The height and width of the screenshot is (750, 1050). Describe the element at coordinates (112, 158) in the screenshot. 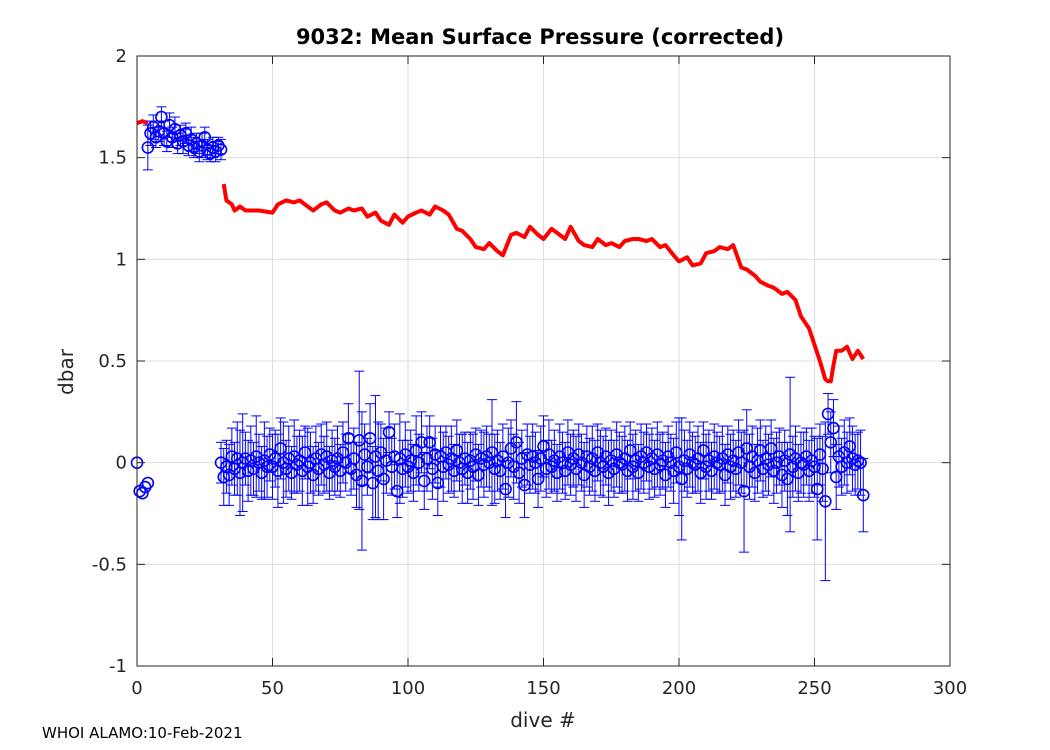

I see `y-tick-label: 1.5` at that location.